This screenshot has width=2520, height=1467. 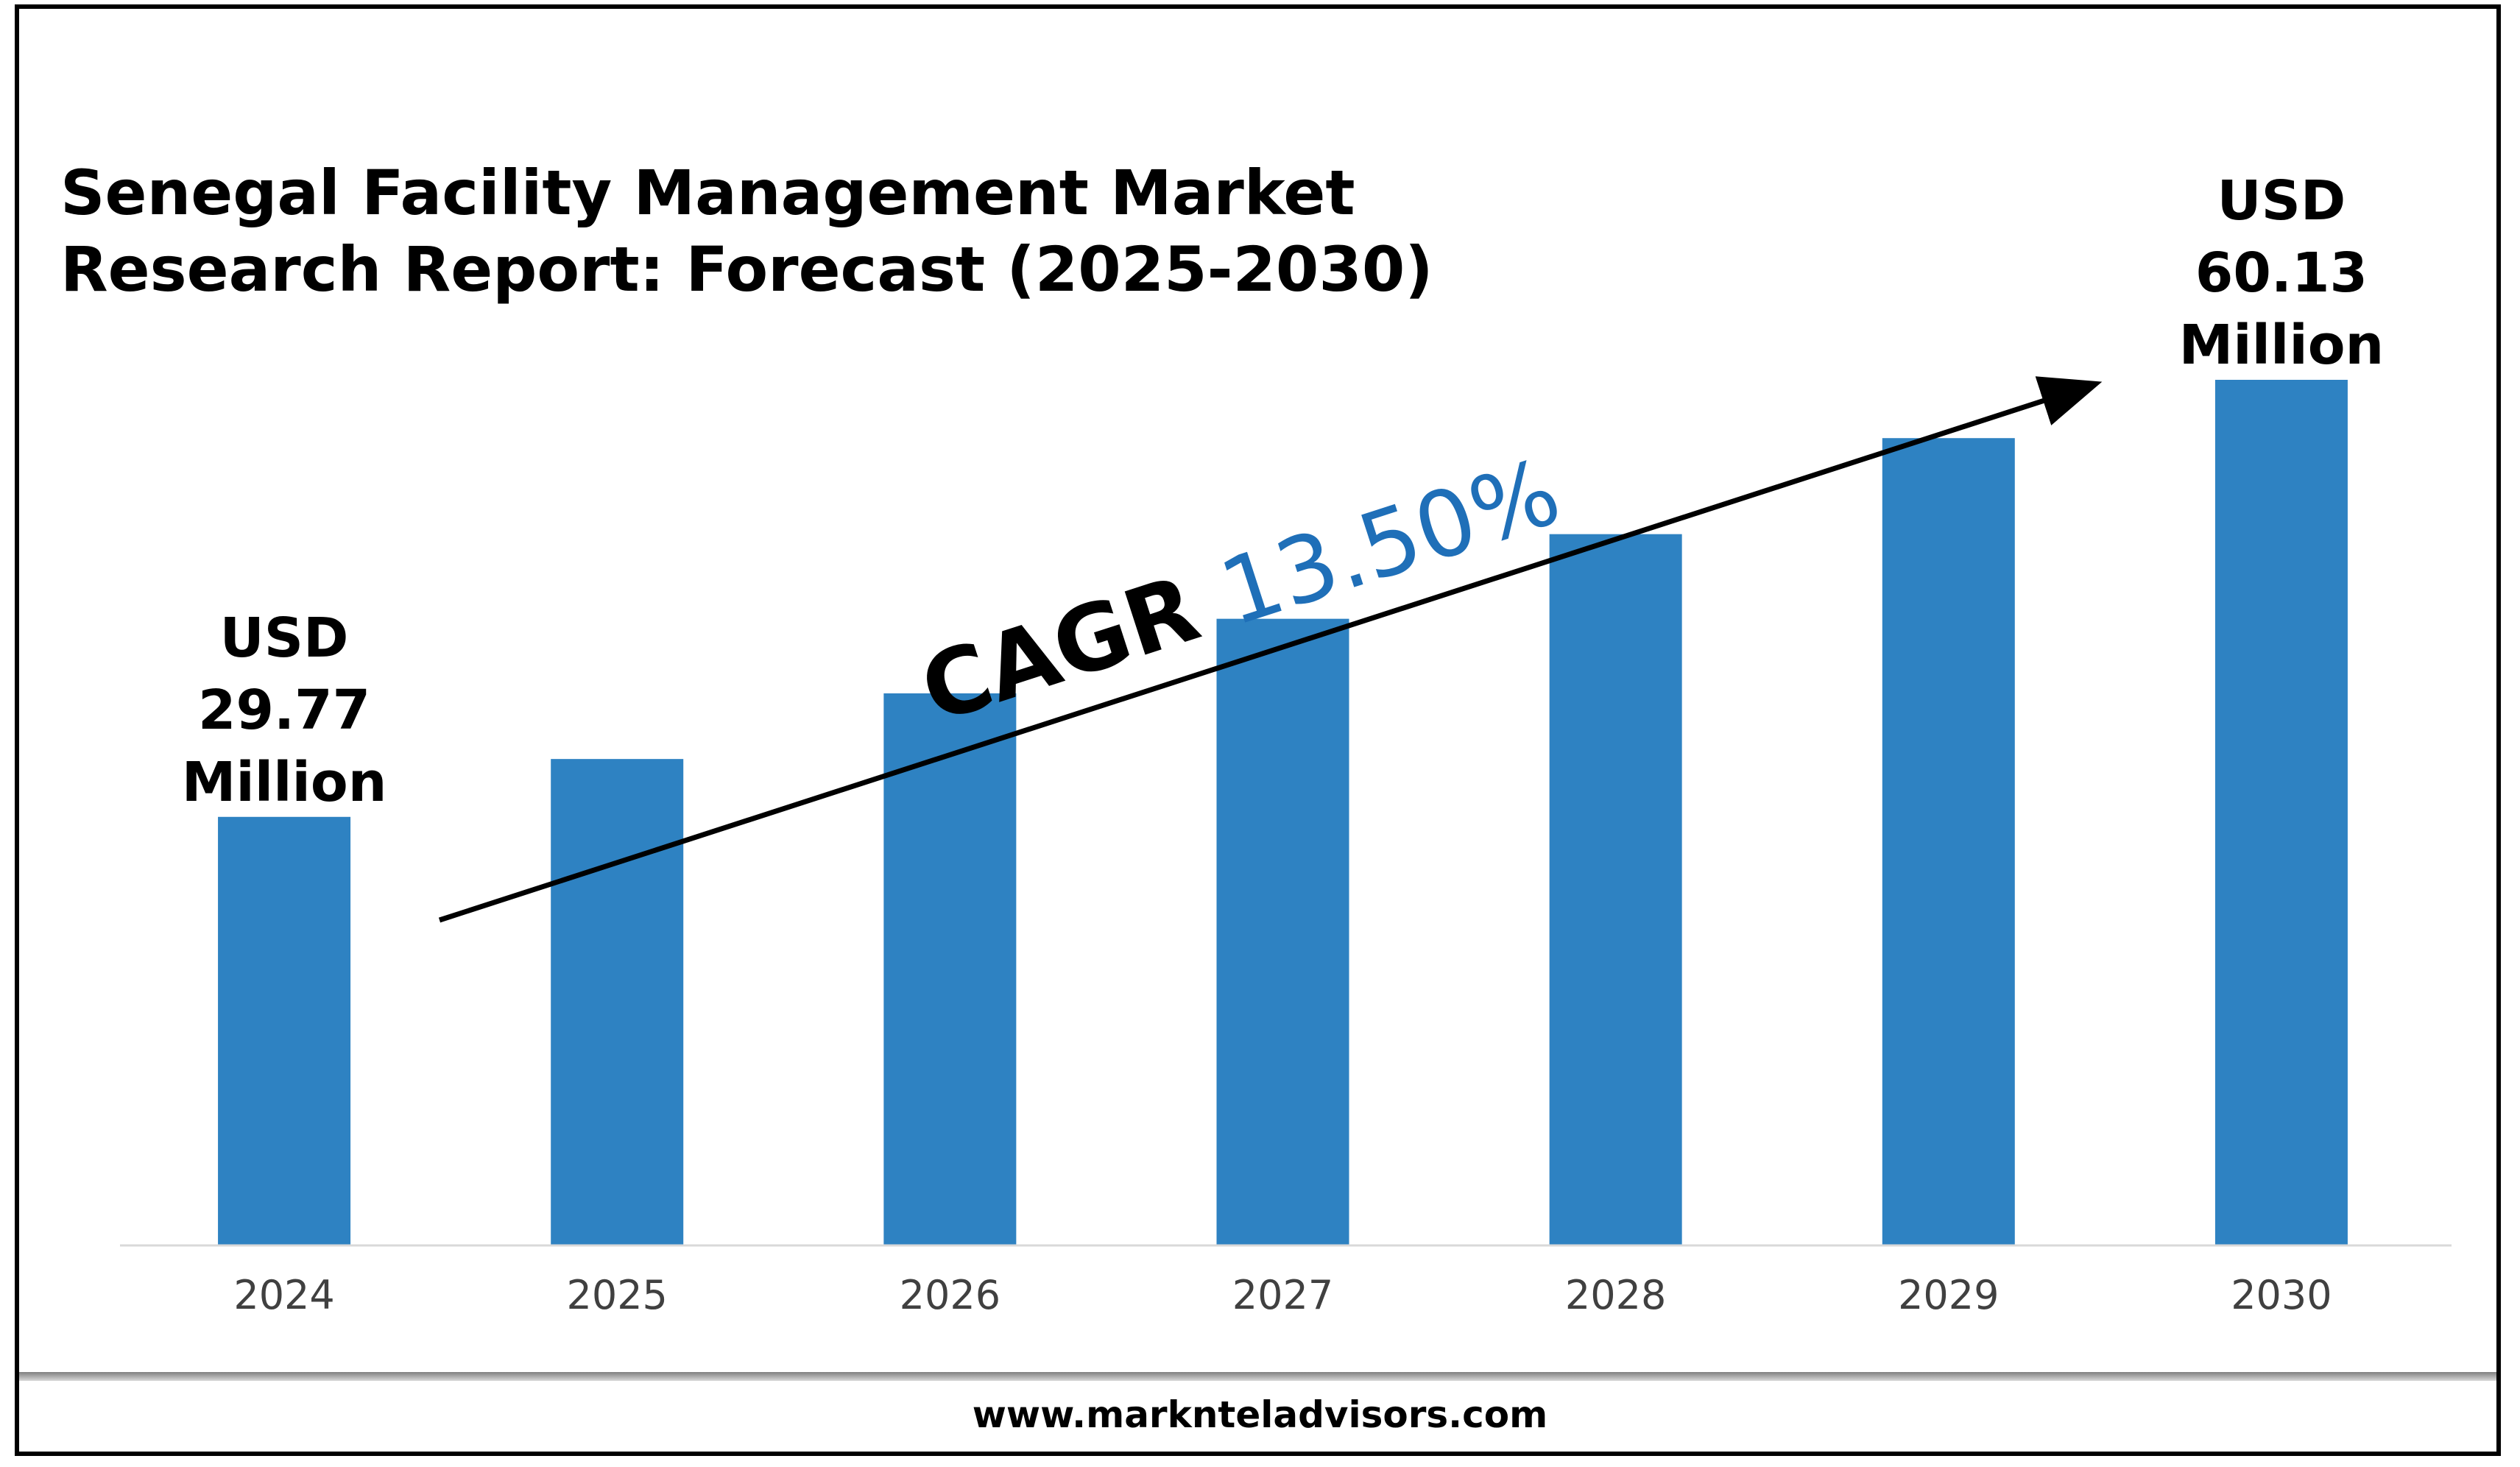 What do you see at coordinates (746, 269) in the screenshot?
I see `chart-title-line-2: Research Report: Forecast (2025-2030)` at bounding box center [746, 269].